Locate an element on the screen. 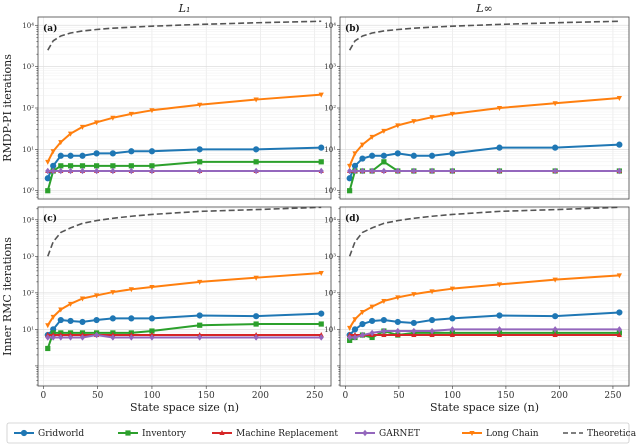 The image size is (636, 448). series-line-theoretical-upper-bound is located at coordinates (184, 35).